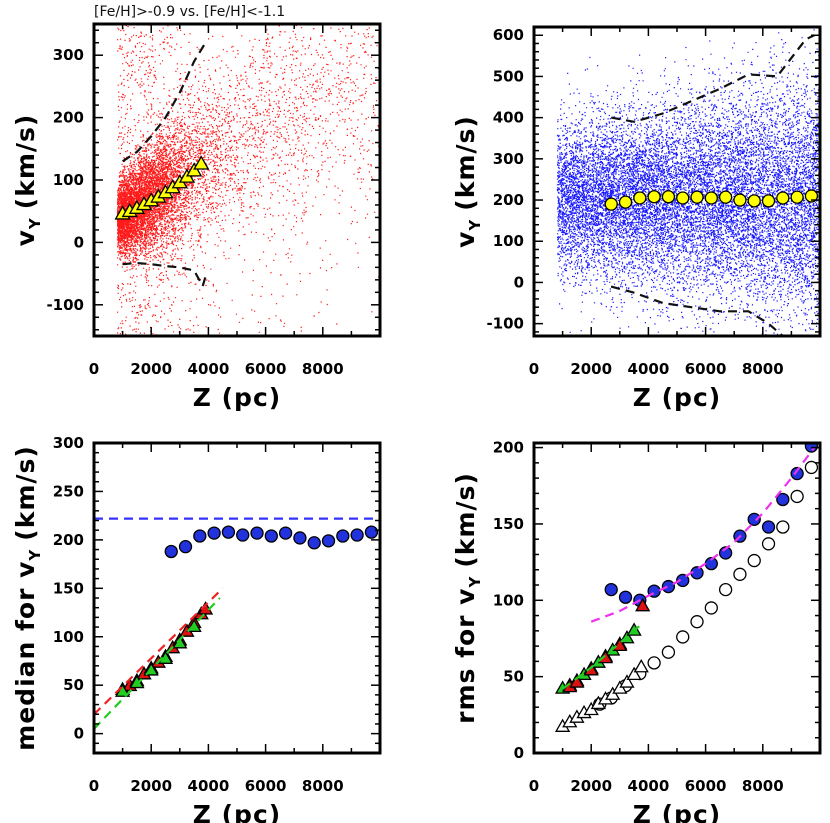  Describe the element at coordinates (73, 685) in the screenshot. I see `y-tick-label: 50` at that location.